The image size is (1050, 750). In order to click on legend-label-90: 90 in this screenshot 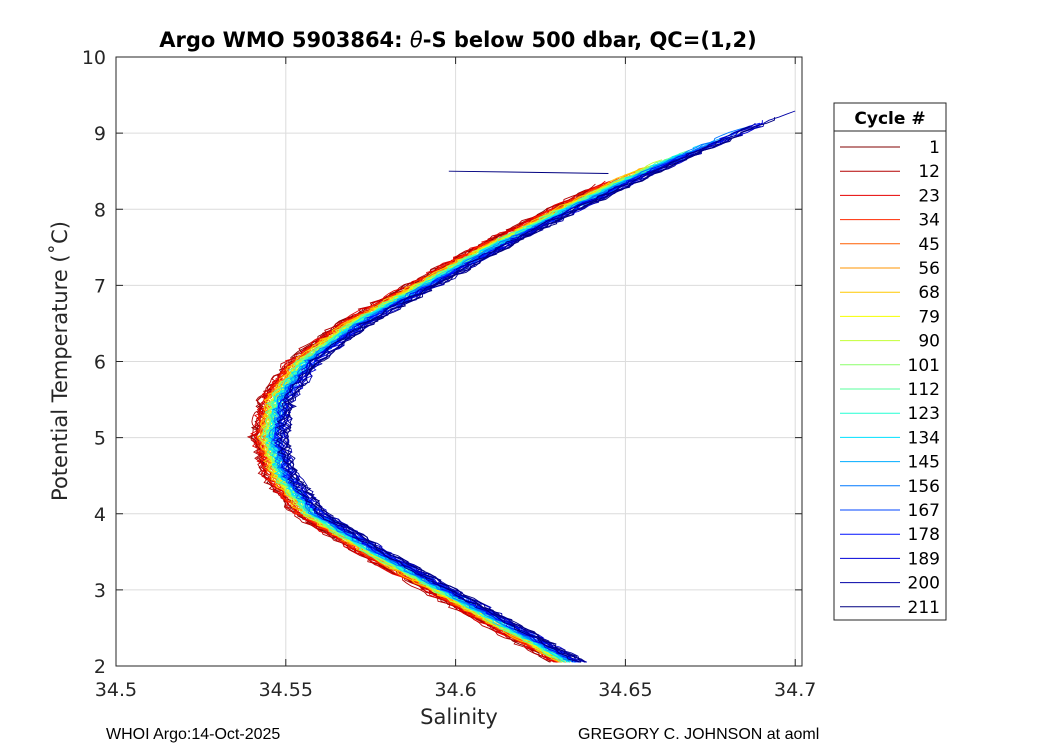, I will do `click(929, 342)`.